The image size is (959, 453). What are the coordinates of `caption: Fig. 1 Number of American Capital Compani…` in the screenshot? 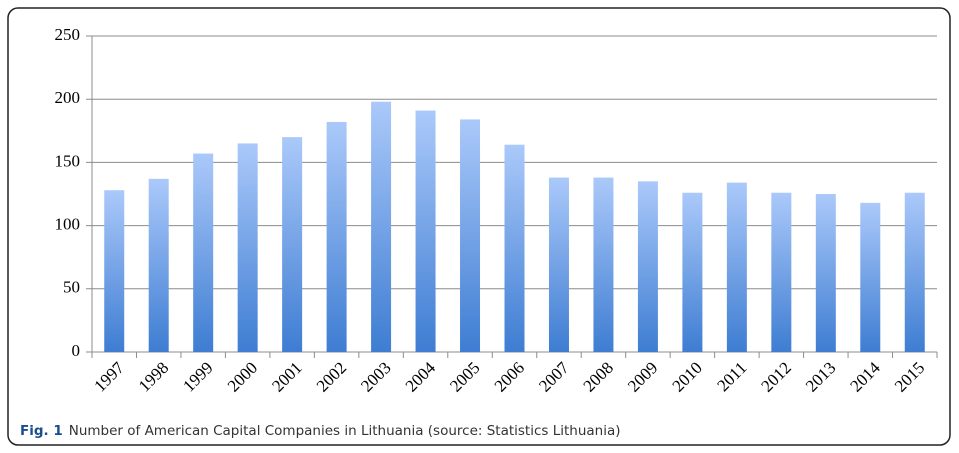 It's located at (320, 431).